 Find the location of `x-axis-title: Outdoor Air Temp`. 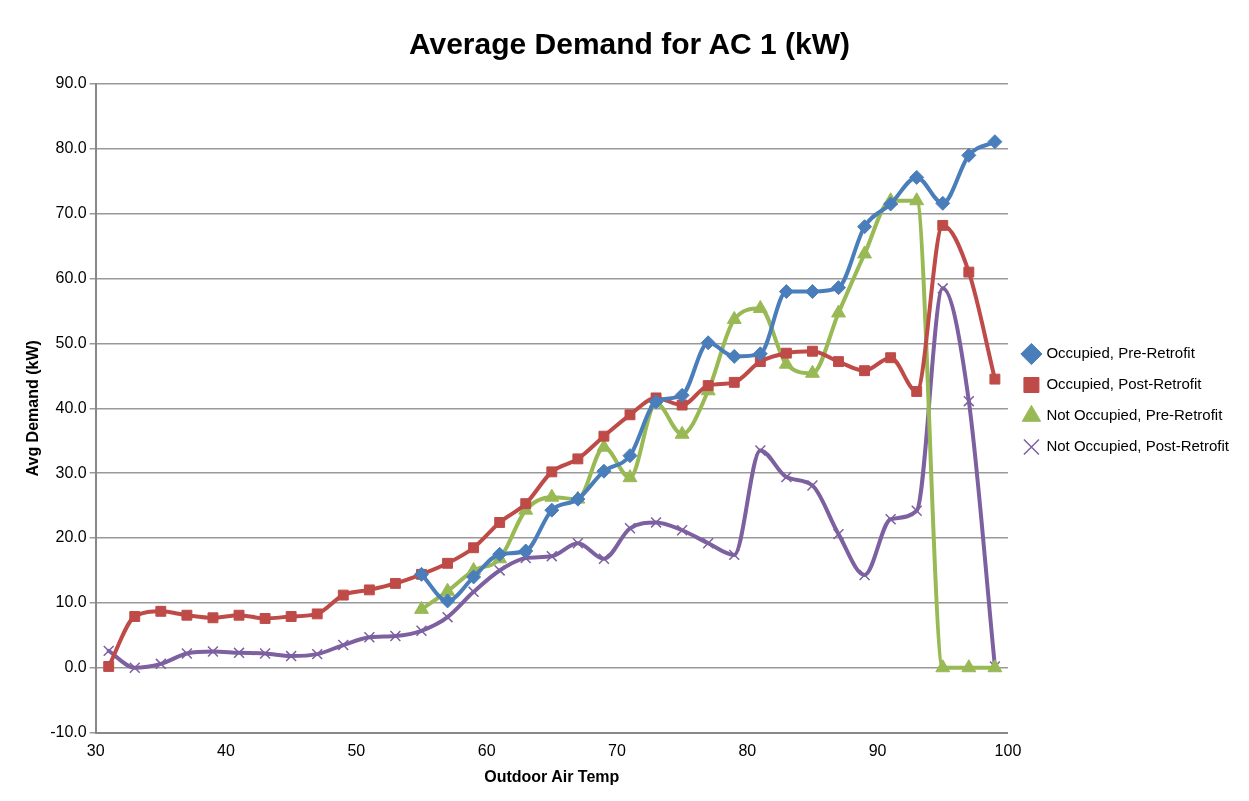

x-axis-title: Outdoor Air Temp is located at coordinates (552, 776).